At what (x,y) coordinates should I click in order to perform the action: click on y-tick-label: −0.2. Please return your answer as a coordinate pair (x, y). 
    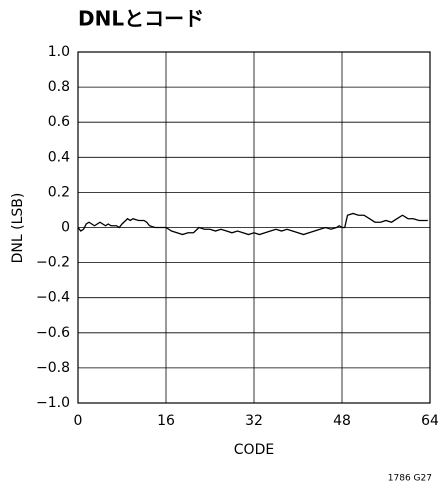
    Looking at the image, I should click on (53, 263).